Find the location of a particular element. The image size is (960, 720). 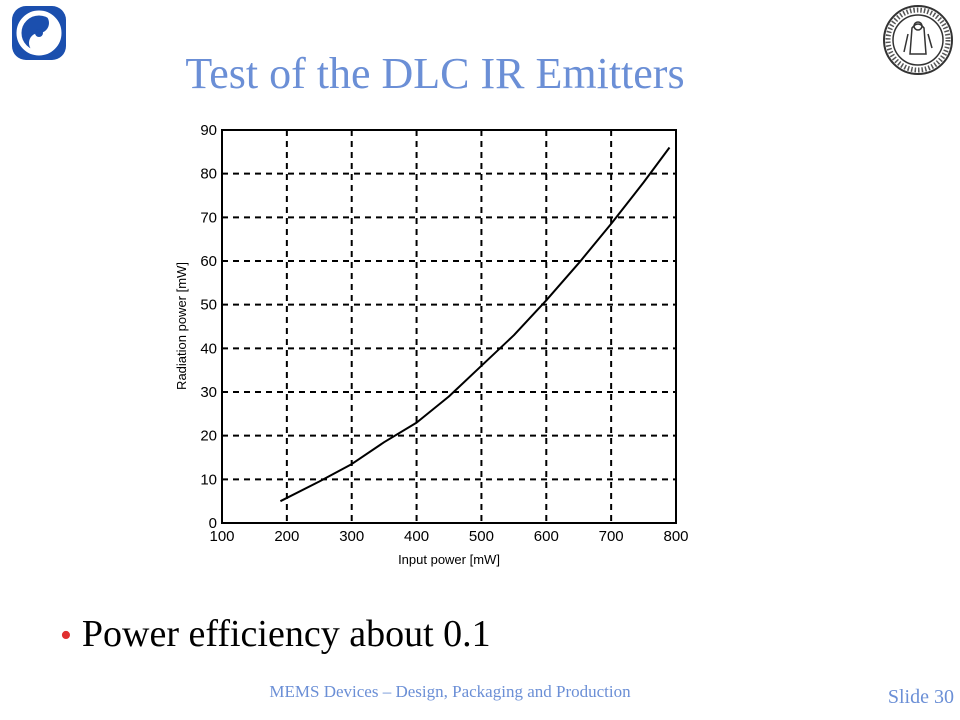

x-tick-label: 400 is located at coordinates (416, 536).